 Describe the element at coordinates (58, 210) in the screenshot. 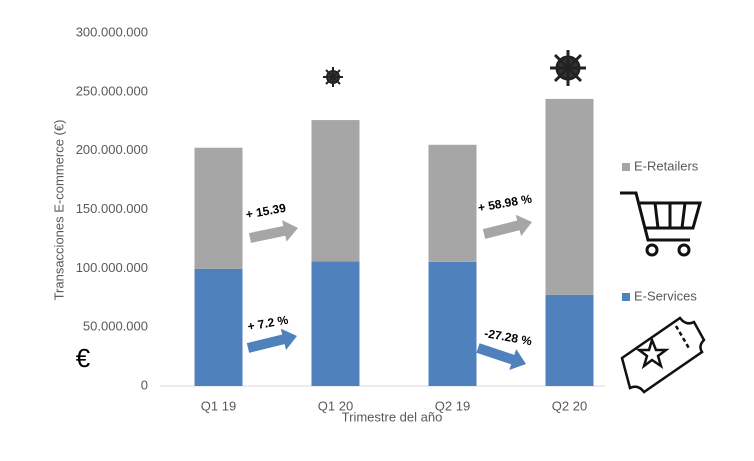

I see `y-axis-title: Transacciones E-commerce (€)` at that location.